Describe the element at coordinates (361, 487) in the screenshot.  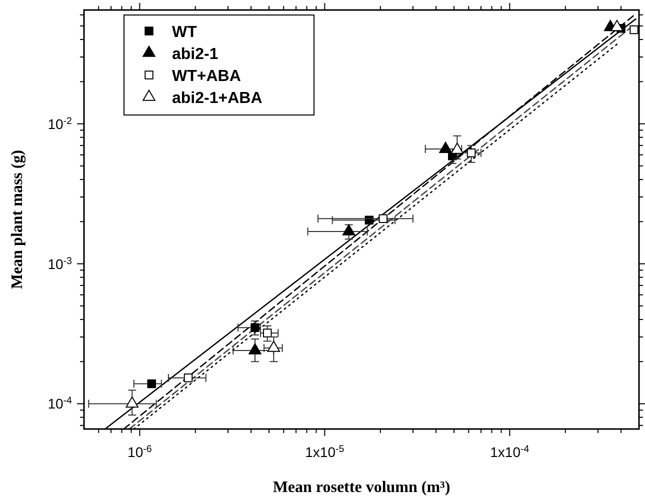
I see `x-axis-title: Mean rosette volumn (m³)` at that location.